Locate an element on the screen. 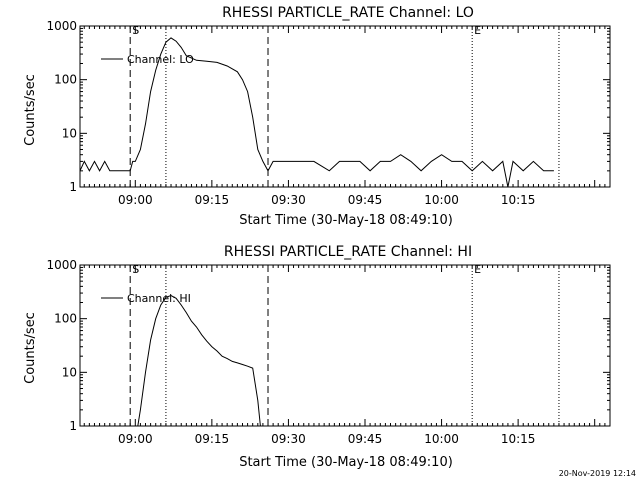 This screenshot has height=480, width=640. series-line-hi is located at coordinates (199, 360).